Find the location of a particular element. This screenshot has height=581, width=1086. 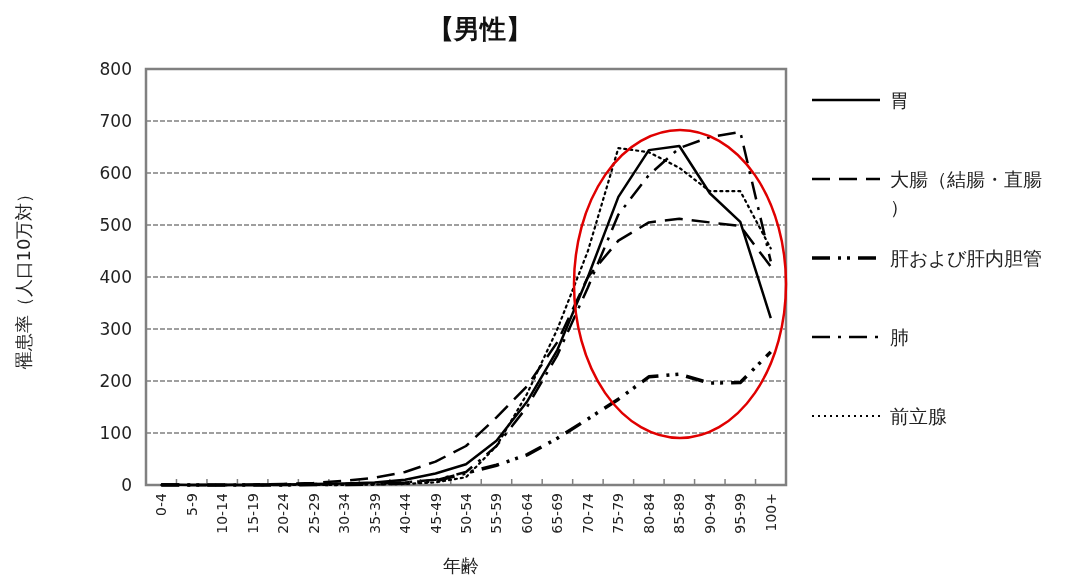

x-tick-label: 5-9 is located at coordinates (191, 504).